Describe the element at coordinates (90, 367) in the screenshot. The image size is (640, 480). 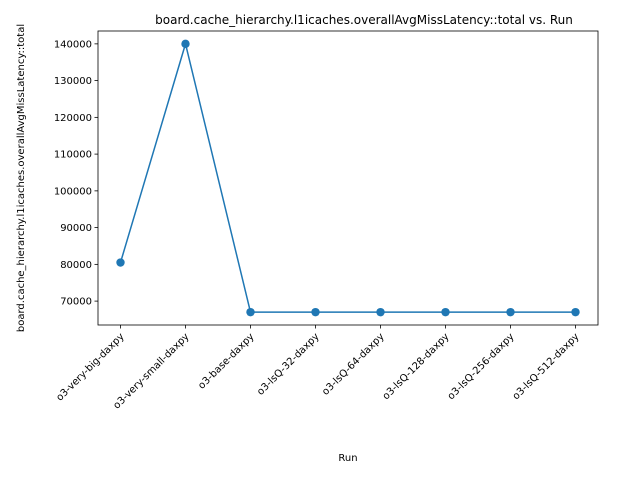
I see `x-tick-label: o3-very-big-daxpy` at that location.